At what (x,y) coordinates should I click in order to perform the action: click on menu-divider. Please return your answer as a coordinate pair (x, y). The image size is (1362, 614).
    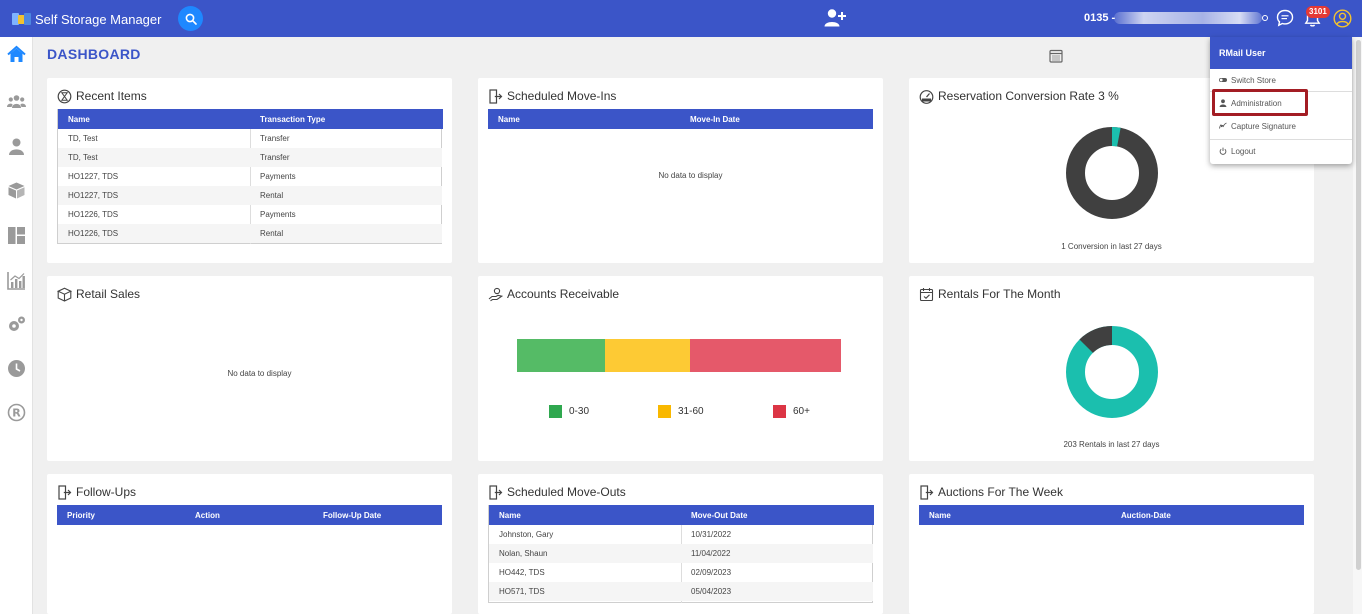
    Looking at the image, I should click on (1281, 139).